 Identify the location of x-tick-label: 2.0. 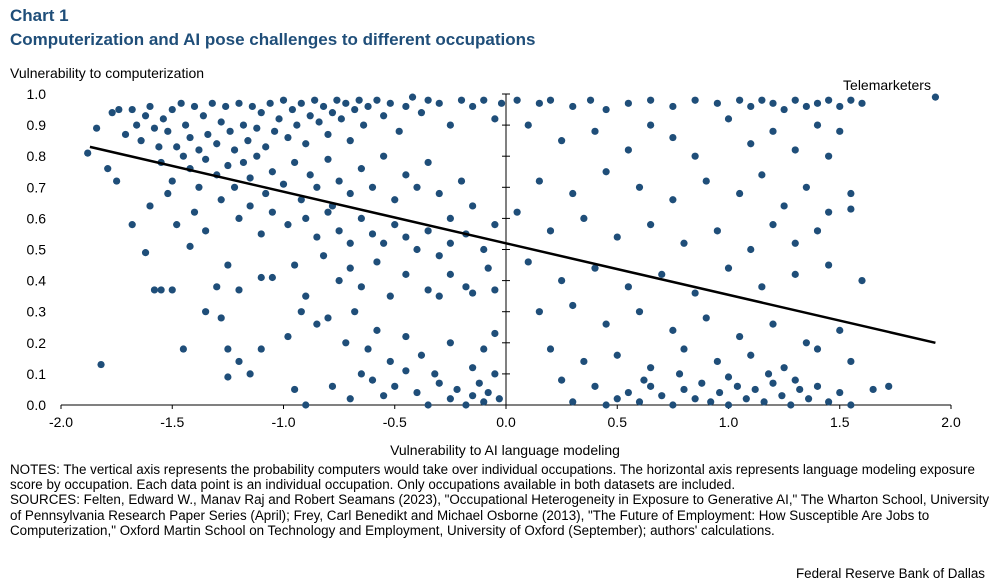
(951, 422).